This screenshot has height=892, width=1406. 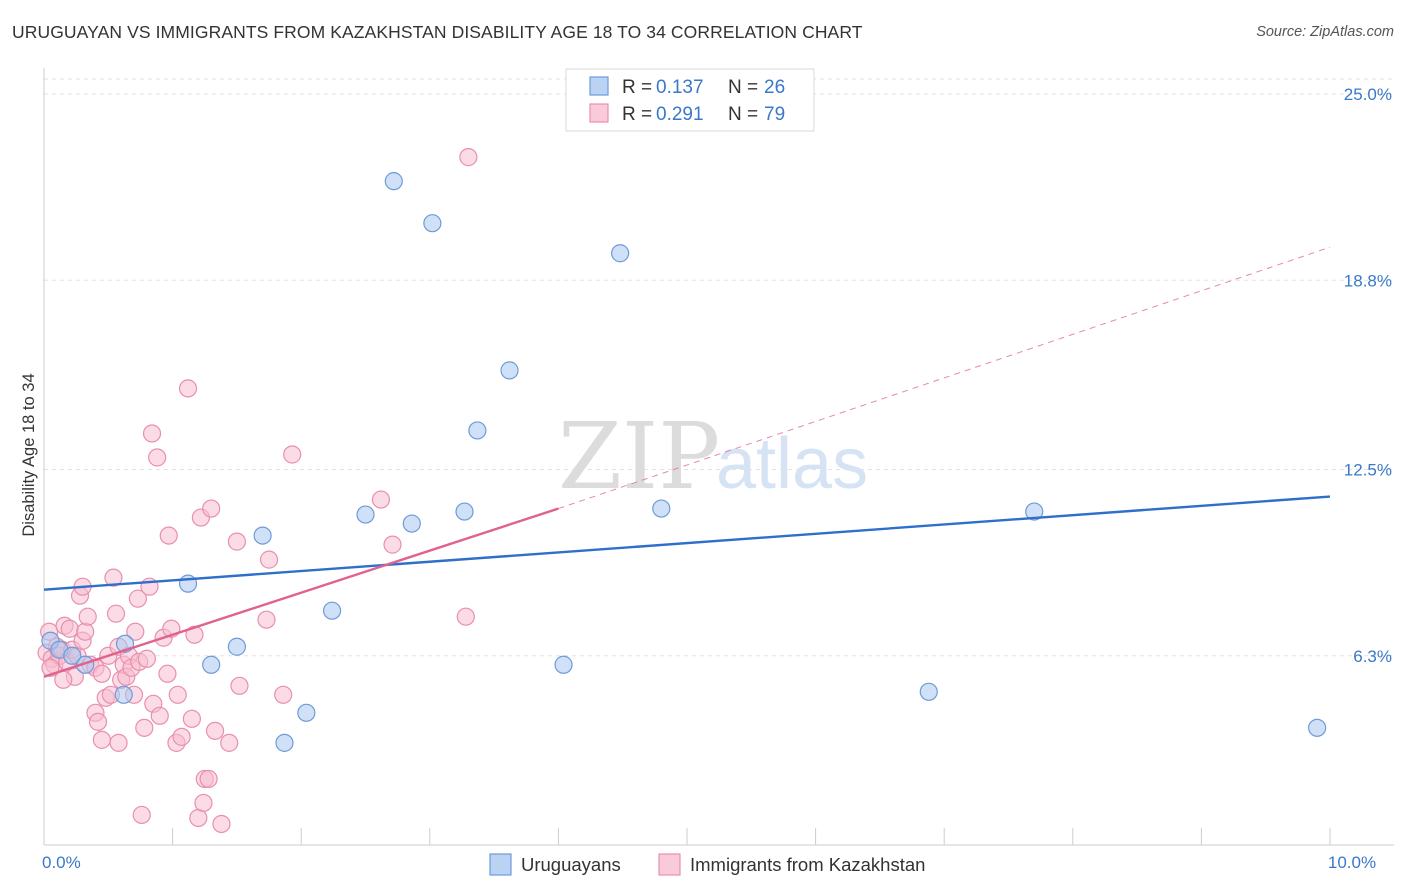 What do you see at coordinates (571, 864) in the screenshot?
I see `legend-label: Uruguayans` at bounding box center [571, 864].